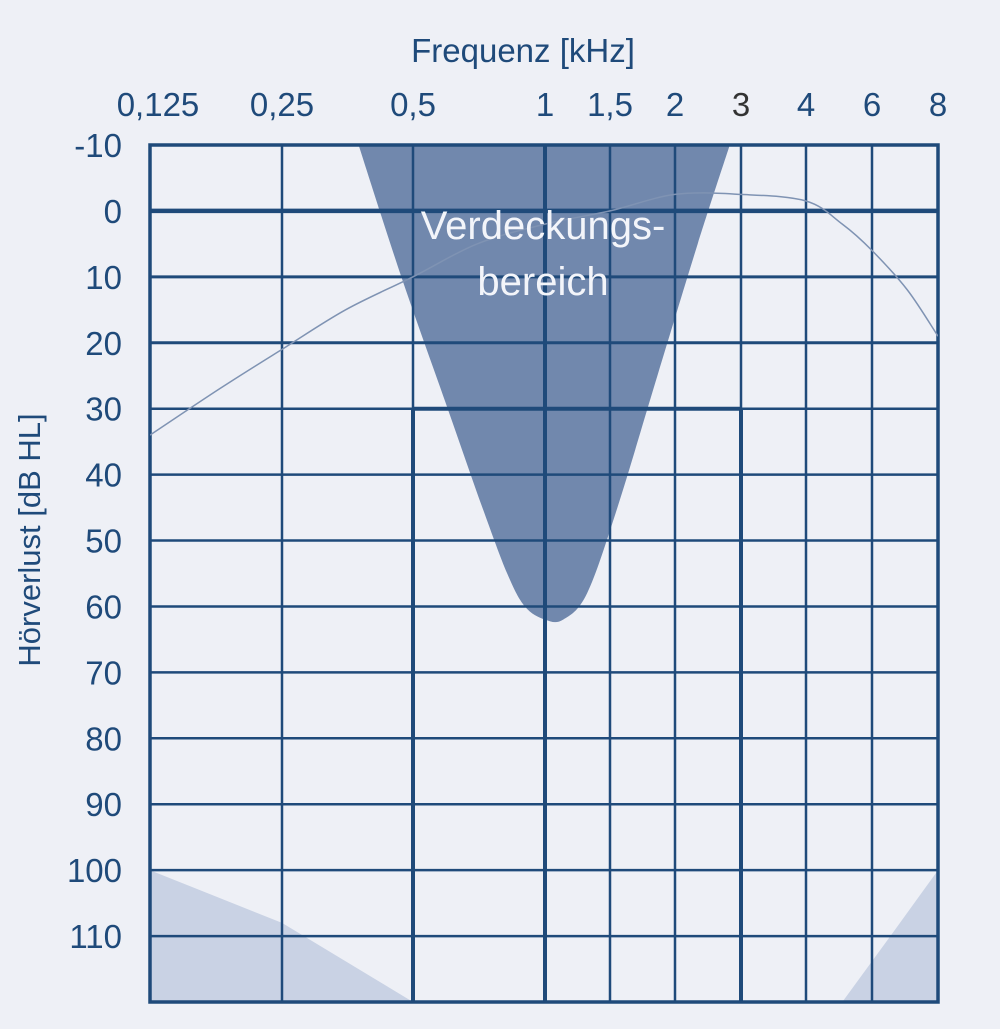  I want to click on y-tick-labels: -10 0 10 20 30 40 50 60 70 80 90 100 110, so click(94, 541).